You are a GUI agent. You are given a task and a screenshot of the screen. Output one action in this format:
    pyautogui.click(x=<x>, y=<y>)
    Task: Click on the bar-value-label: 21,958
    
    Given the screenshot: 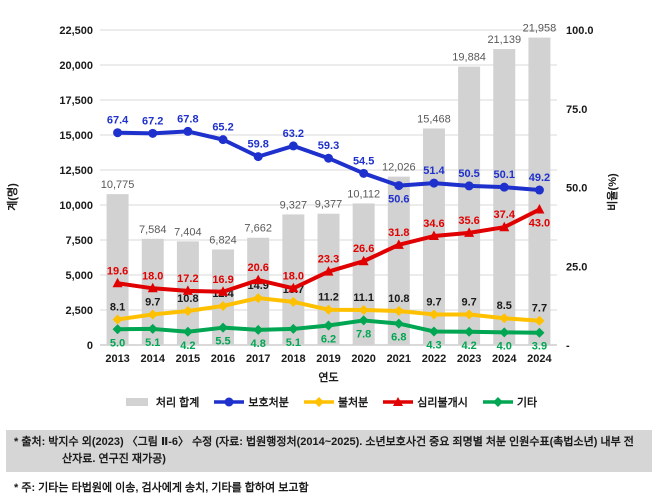 What is the action you would take?
    pyautogui.click(x=540, y=29)
    